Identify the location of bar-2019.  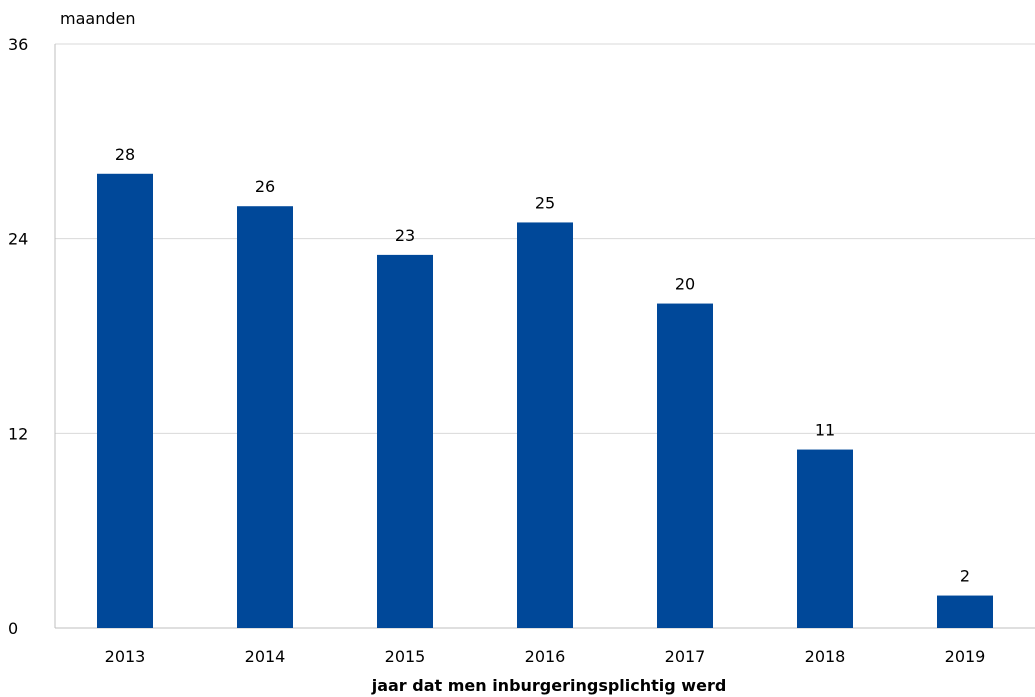
(965, 611).